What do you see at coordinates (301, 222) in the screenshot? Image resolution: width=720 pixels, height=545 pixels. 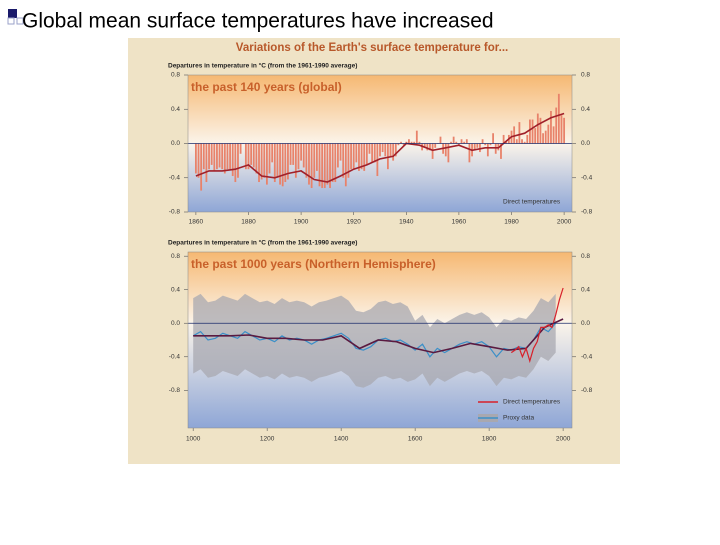 I see `x-tick-label: 1900` at bounding box center [301, 222].